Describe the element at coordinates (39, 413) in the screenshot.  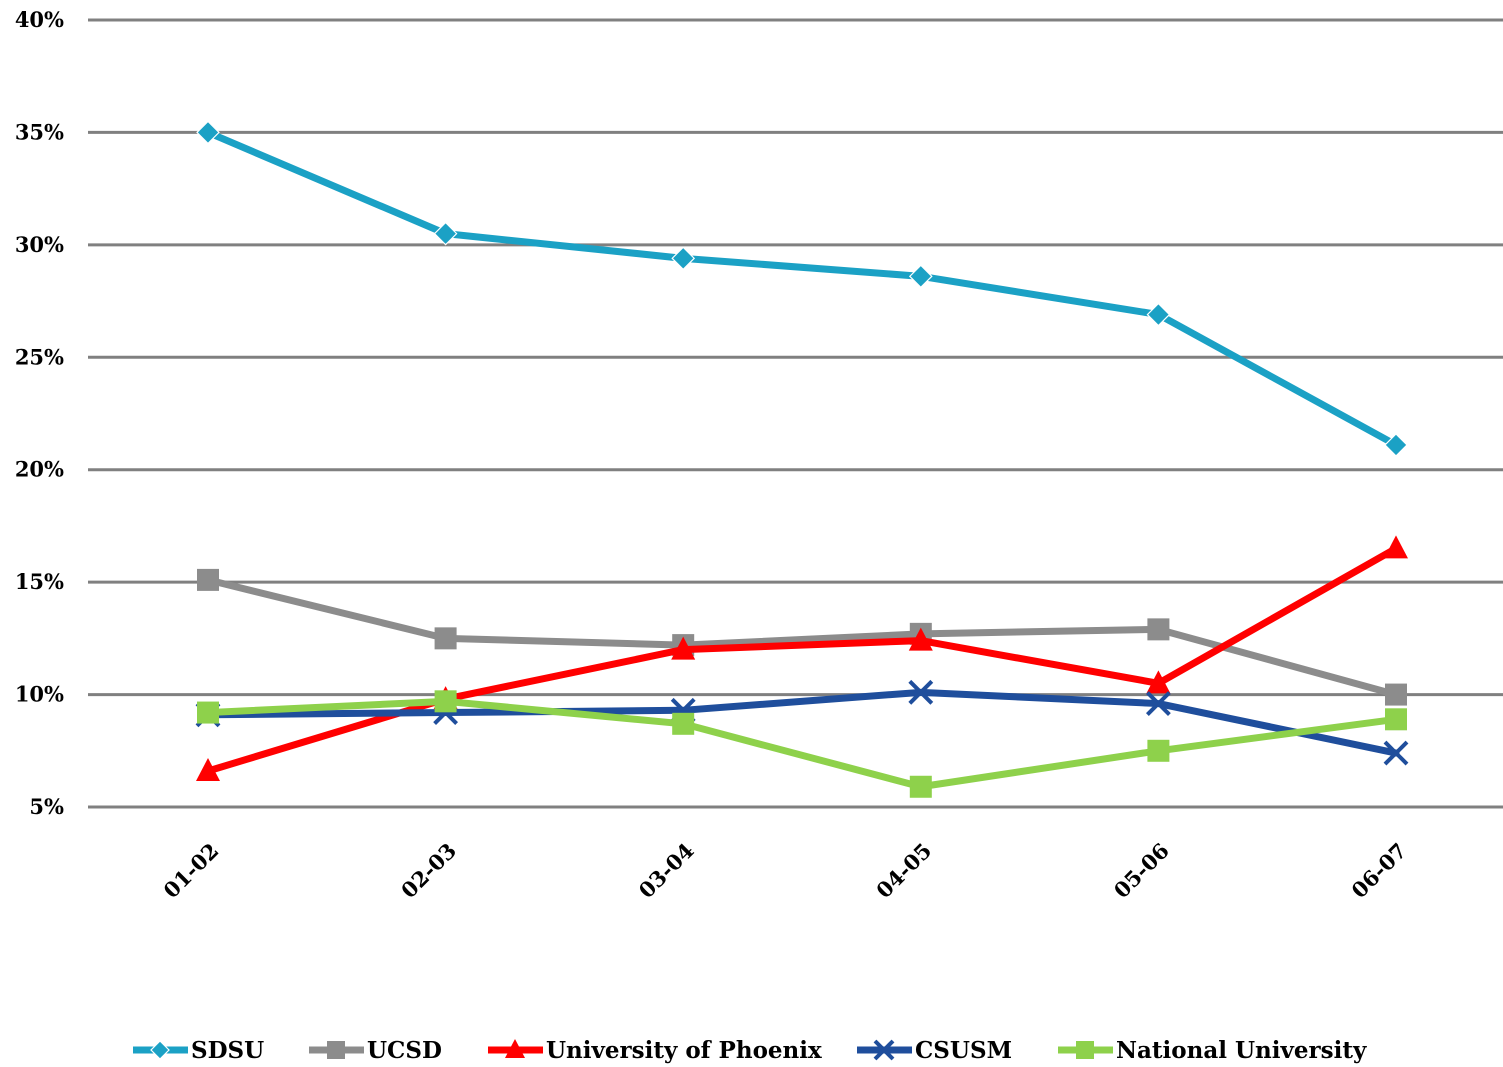
I see `y-axis-ticks: 5% 10% 15% 20% 25% 30% 35% 40%` at that location.